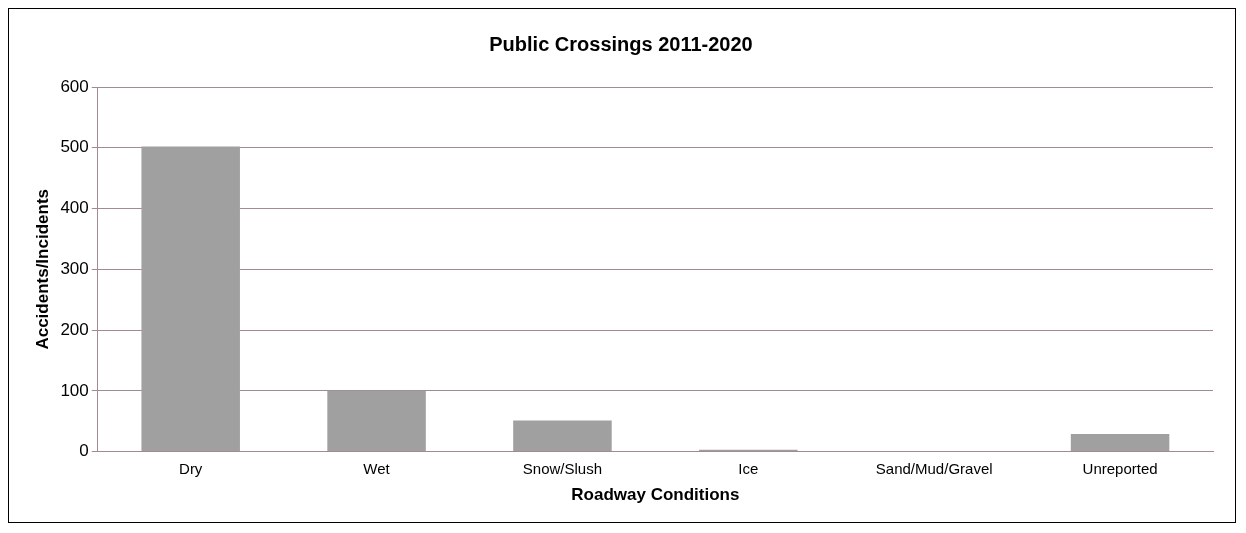 This screenshot has width=1246, height=533. What do you see at coordinates (74, 147) in the screenshot?
I see `y-tick-label: 500` at bounding box center [74, 147].